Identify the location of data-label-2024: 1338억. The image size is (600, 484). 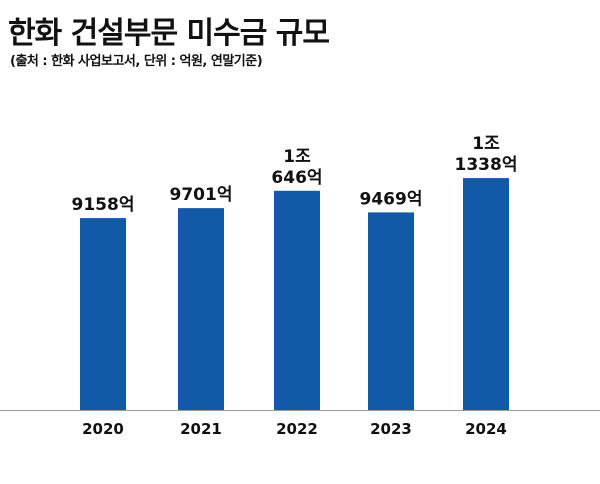
(486, 165).